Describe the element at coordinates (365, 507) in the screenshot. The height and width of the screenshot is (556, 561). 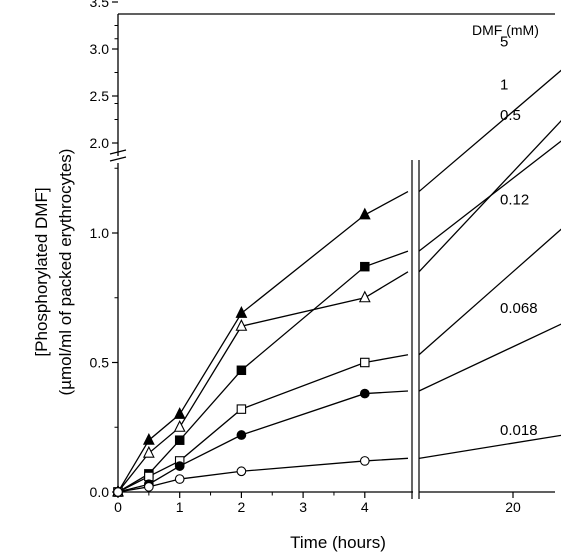
I see `x-tick-label: 4` at that location.